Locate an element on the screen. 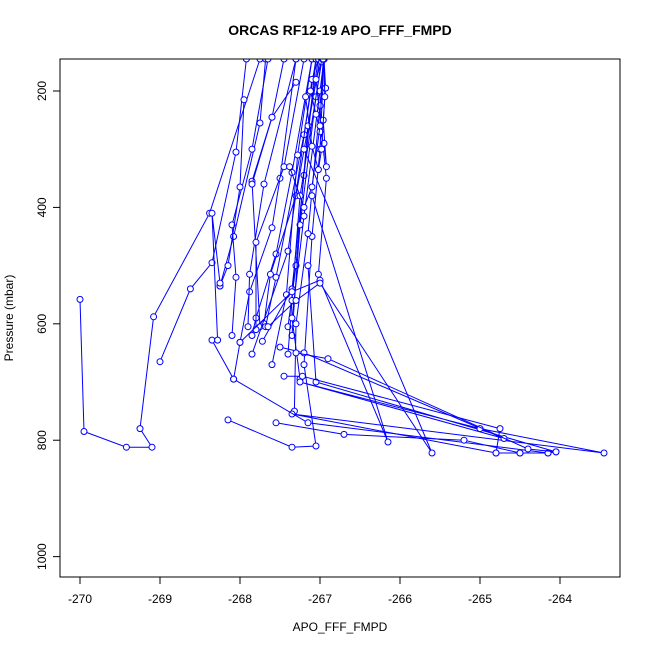  top-clip is located at coordinates (325, 29).